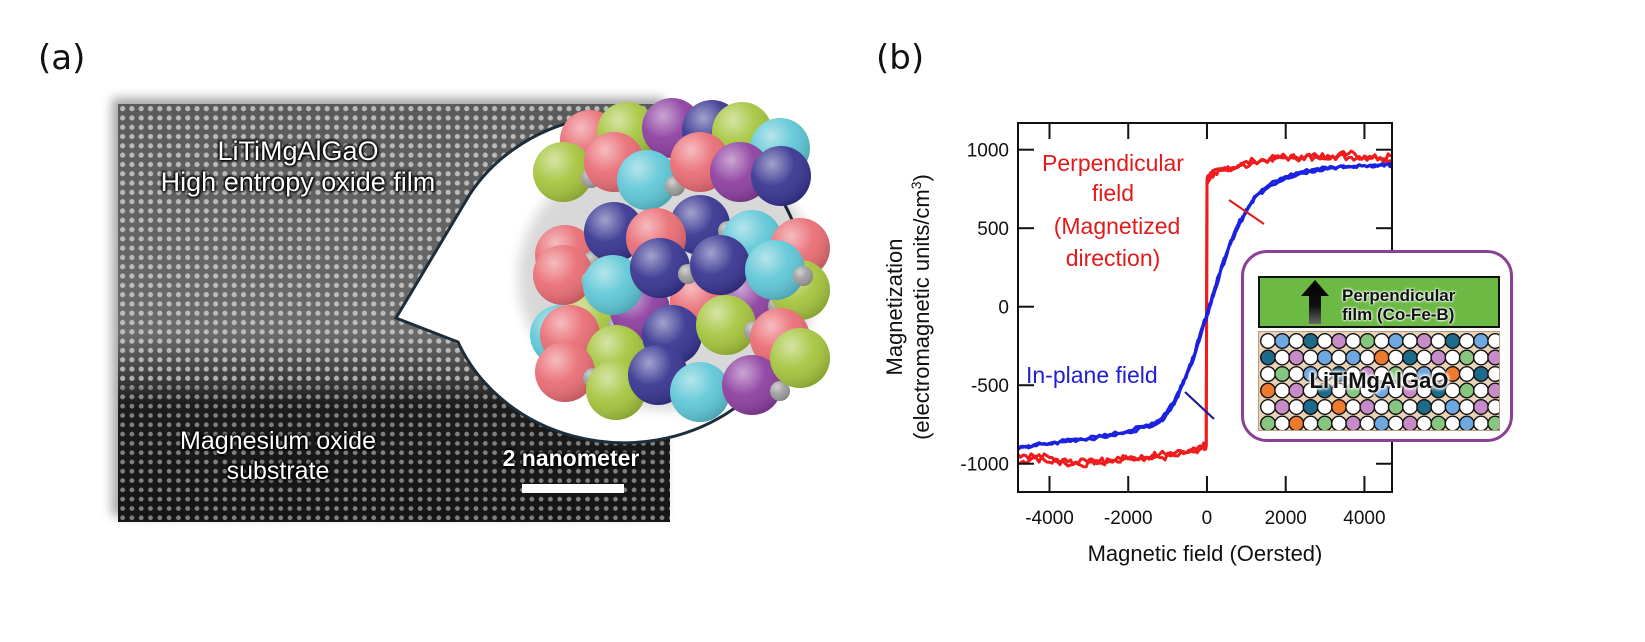 This screenshot has width=1645, height=642. Describe the element at coordinates (278, 456) in the screenshot. I see `substrate-label: Magnesium oxide substrate` at that location.